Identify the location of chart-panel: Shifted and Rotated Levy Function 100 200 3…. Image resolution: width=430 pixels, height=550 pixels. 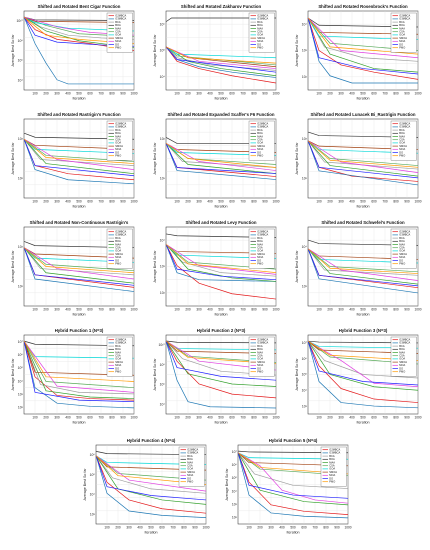
(216, 268).